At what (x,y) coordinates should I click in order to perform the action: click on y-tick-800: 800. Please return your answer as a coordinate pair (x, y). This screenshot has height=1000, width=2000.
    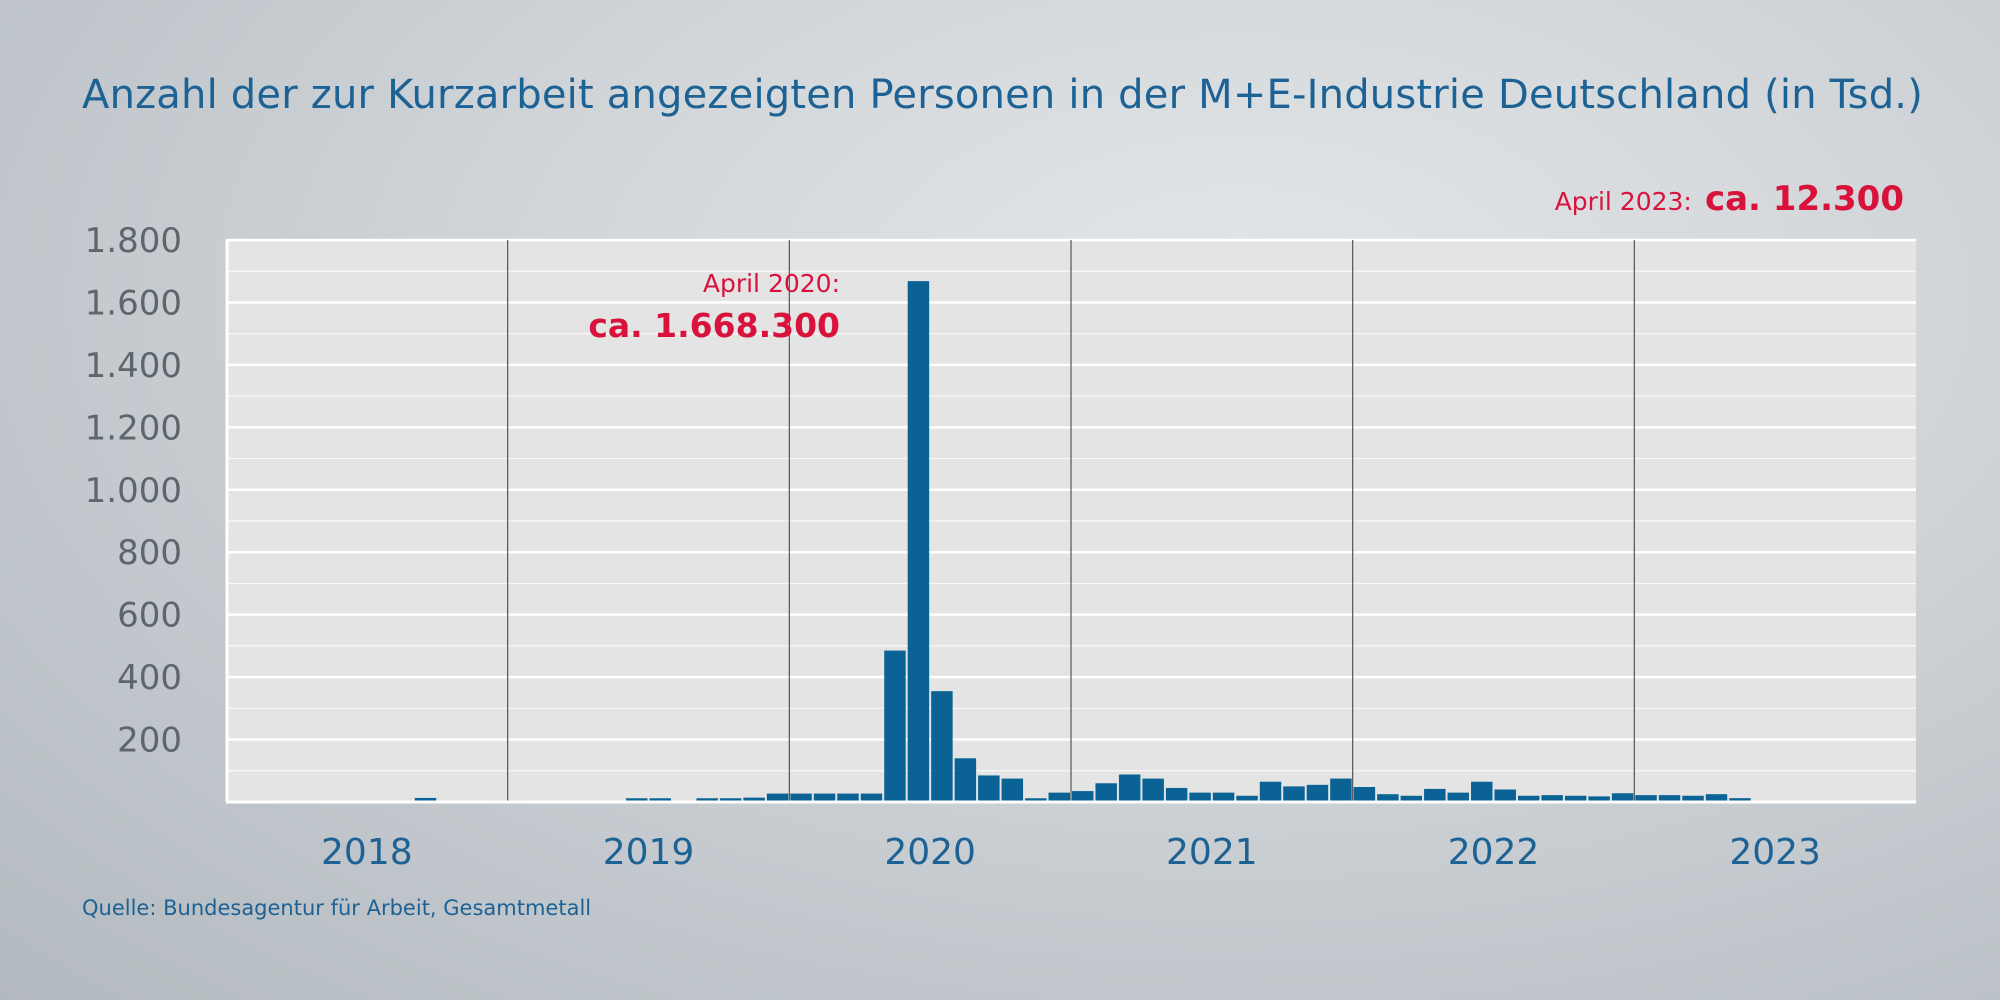
    Looking at the image, I should click on (149, 553).